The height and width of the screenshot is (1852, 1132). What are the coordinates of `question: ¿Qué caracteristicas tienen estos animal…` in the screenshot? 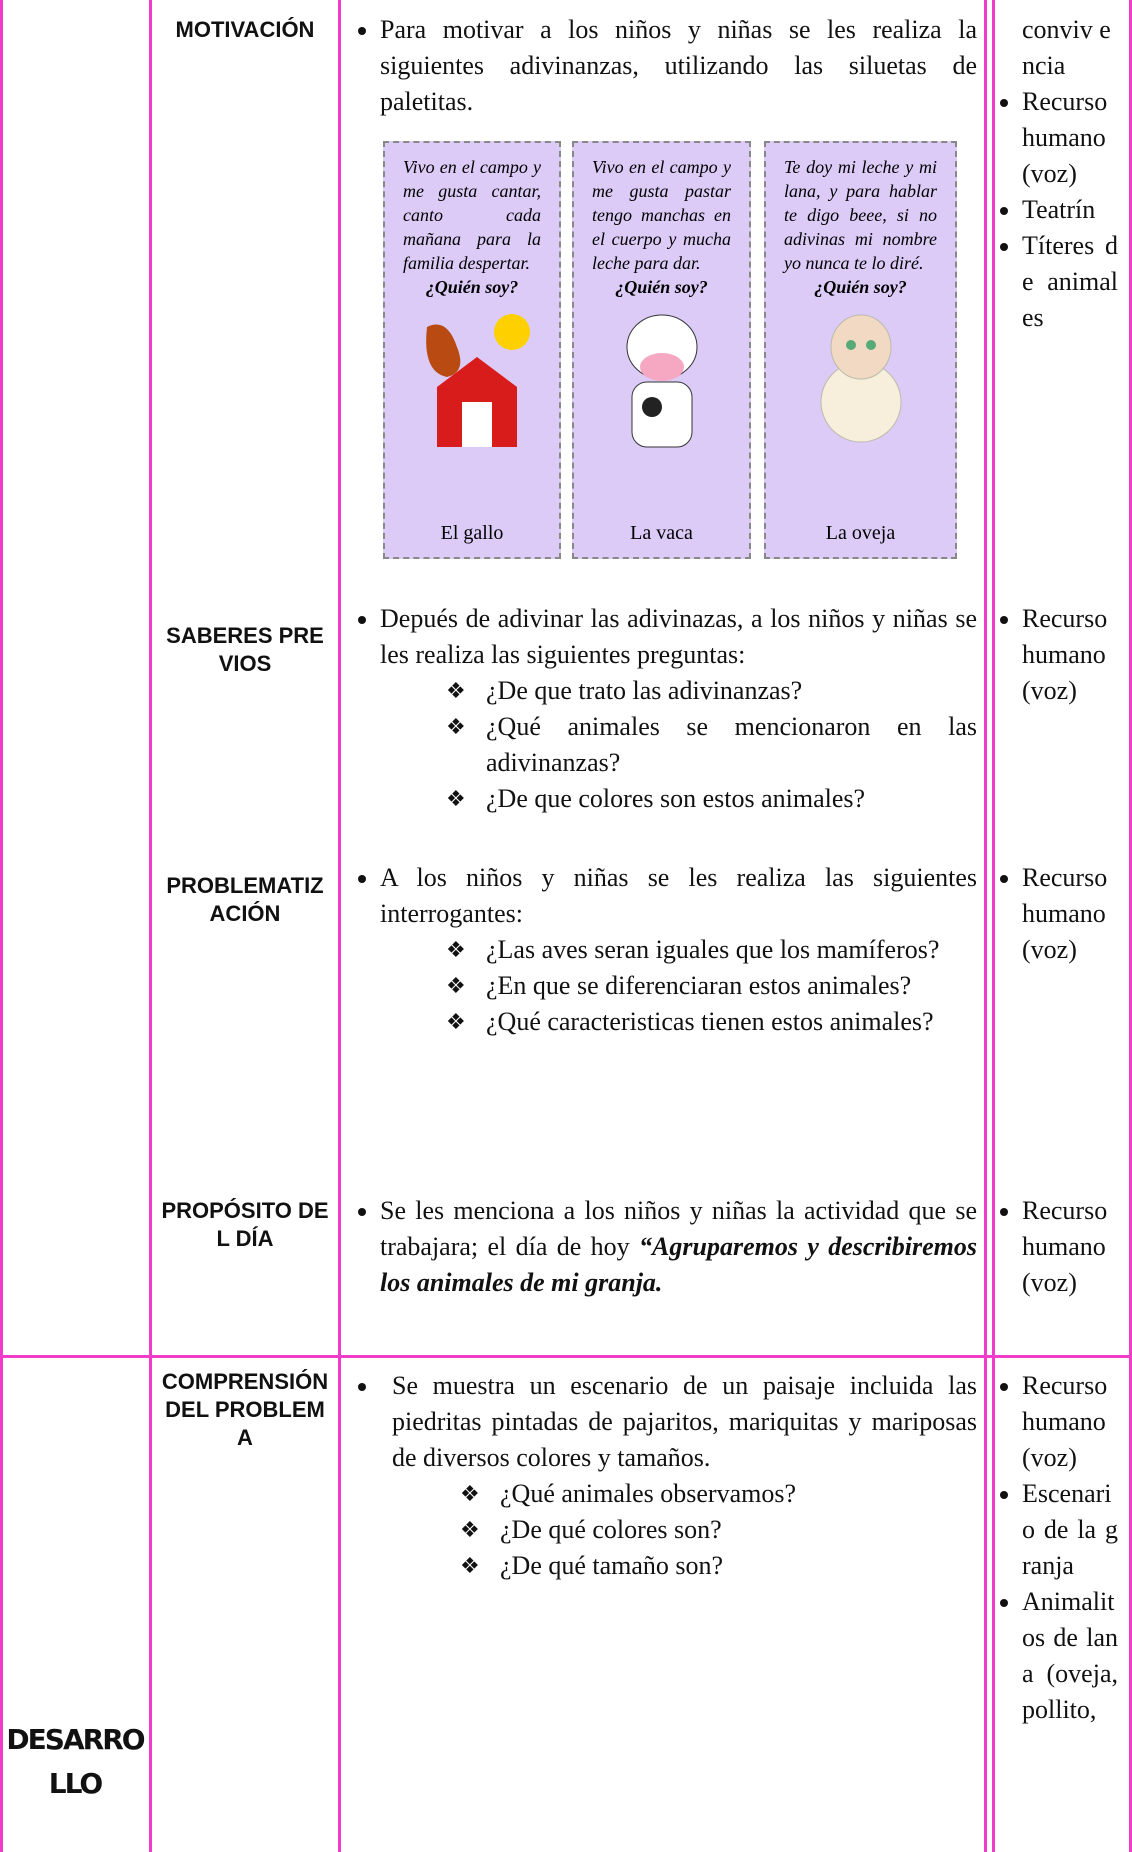 It's located at (711, 1022).